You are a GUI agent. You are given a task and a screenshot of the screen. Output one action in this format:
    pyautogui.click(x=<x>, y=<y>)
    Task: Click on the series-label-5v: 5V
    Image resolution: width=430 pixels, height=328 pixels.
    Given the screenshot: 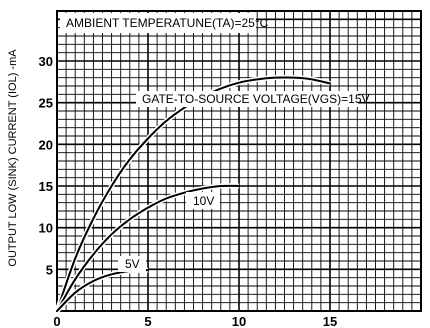 What is the action you would take?
    pyautogui.click(x=132, y=264)
    